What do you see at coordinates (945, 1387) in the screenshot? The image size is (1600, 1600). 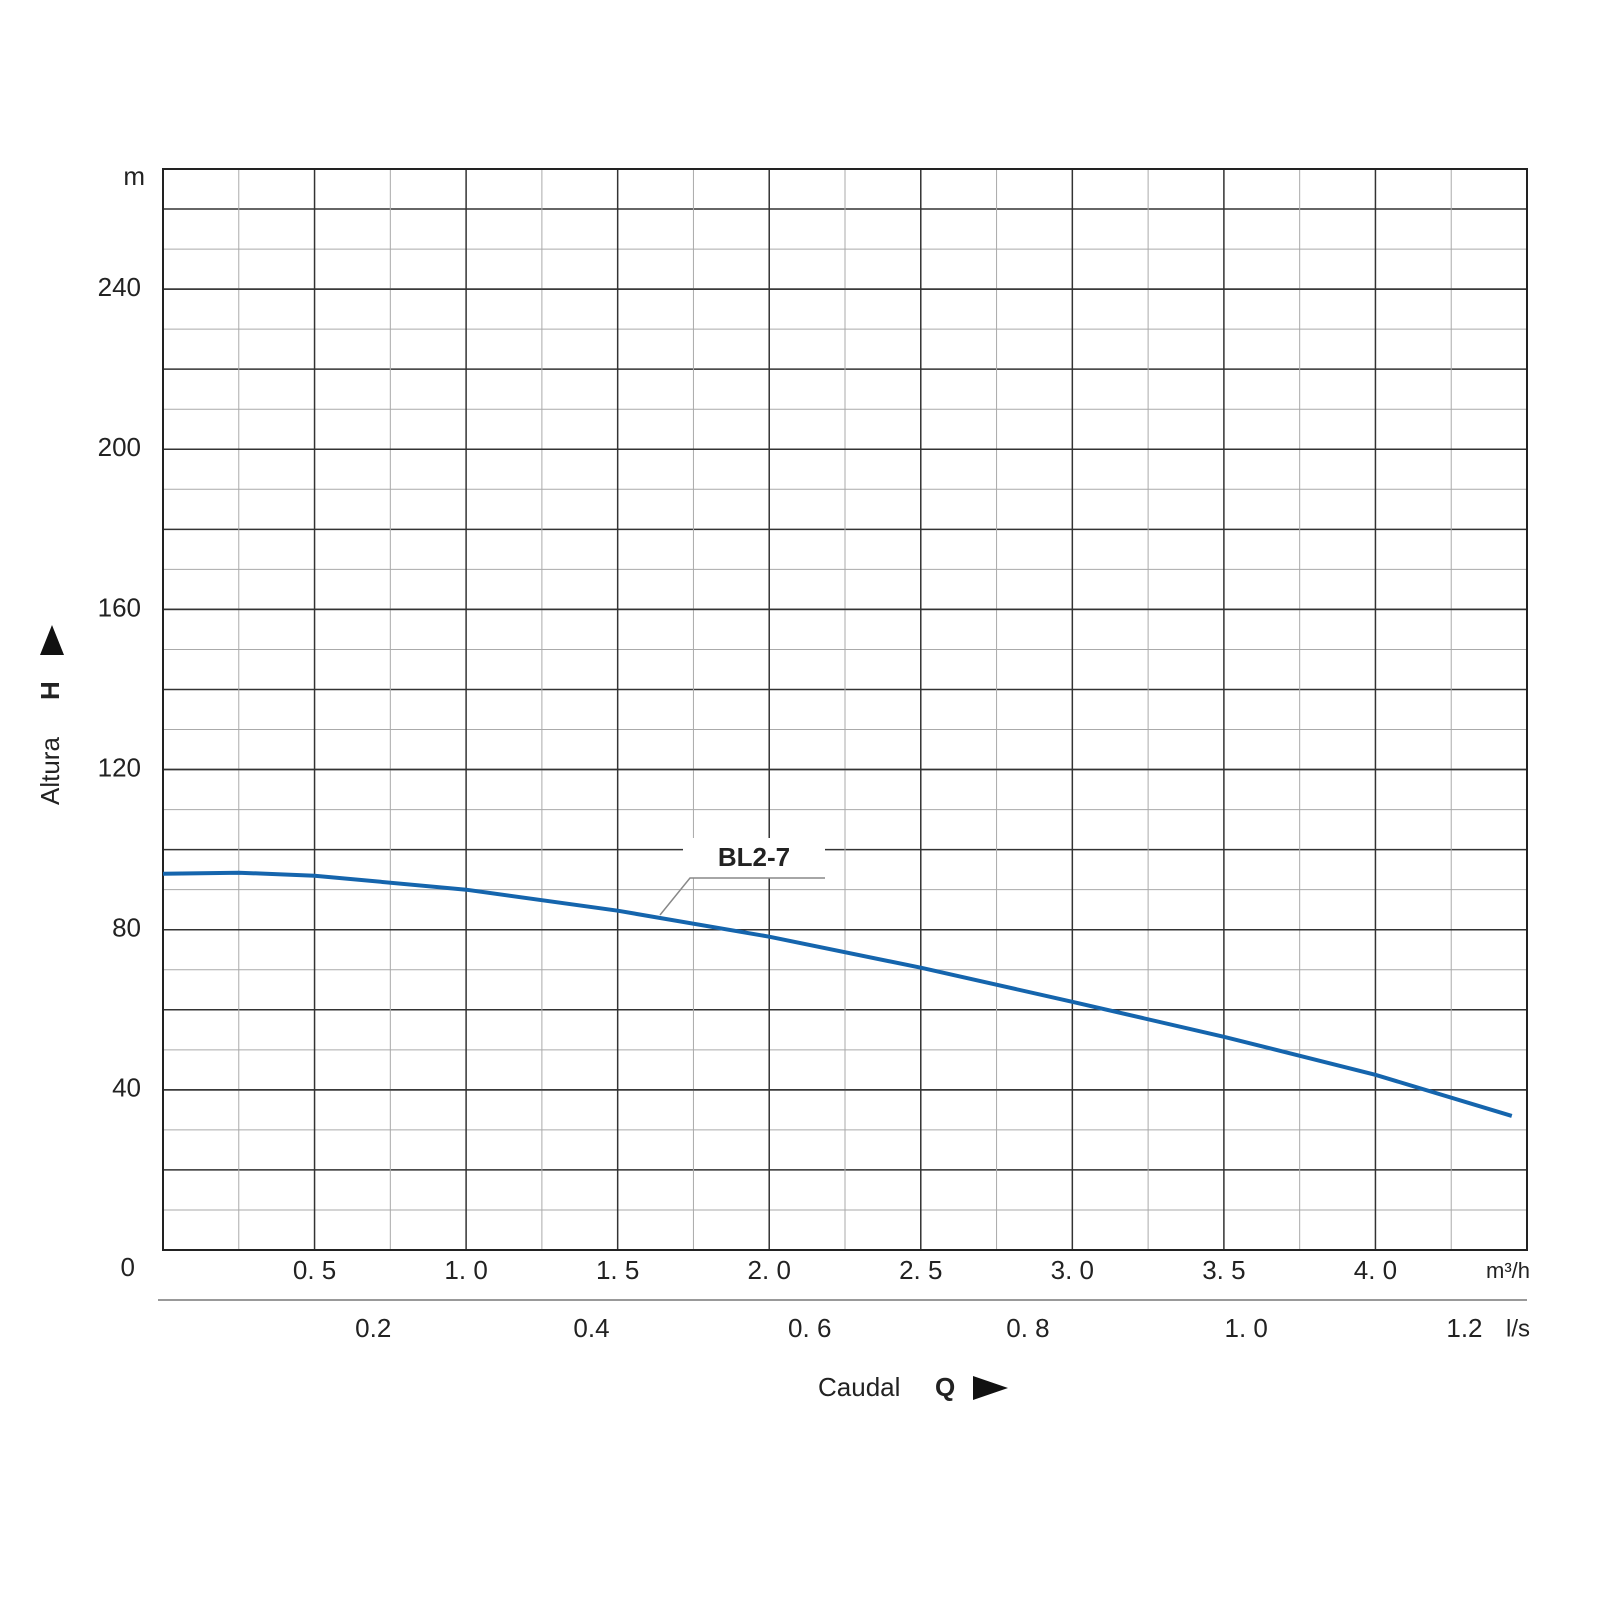 I see `x-label-symbol: Q` at bounding box center [945, 1387].